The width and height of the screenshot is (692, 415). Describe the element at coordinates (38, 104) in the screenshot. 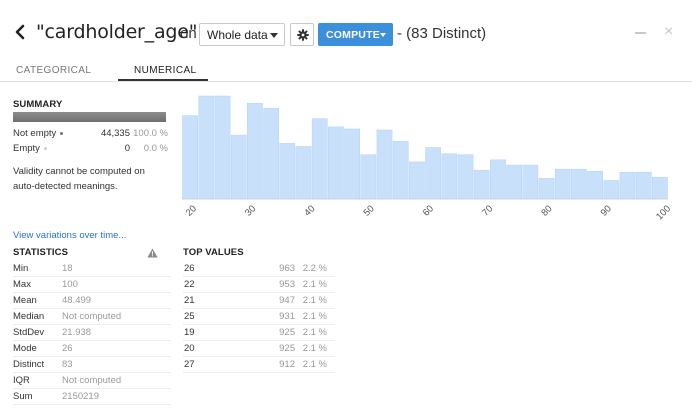

I see `summary-title: SUMMARY` at that location.